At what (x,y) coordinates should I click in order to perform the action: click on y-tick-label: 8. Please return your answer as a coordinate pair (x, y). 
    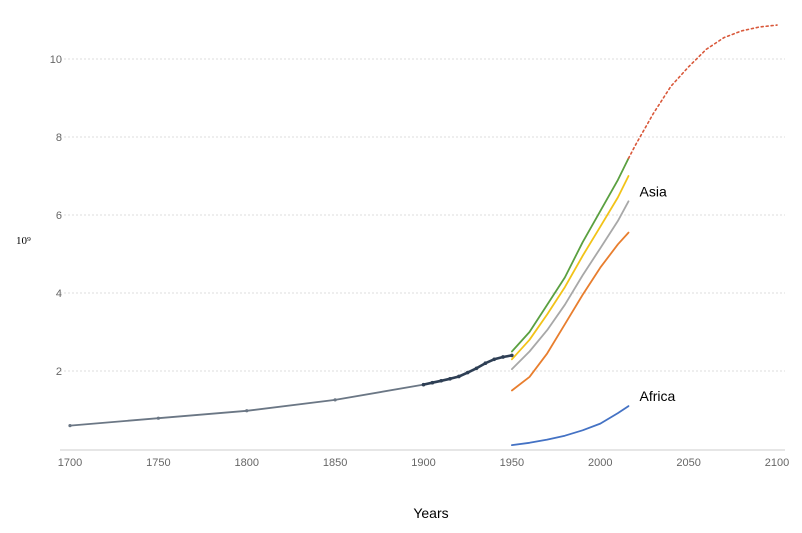
    Looking at the image, I should click on (59, 138).